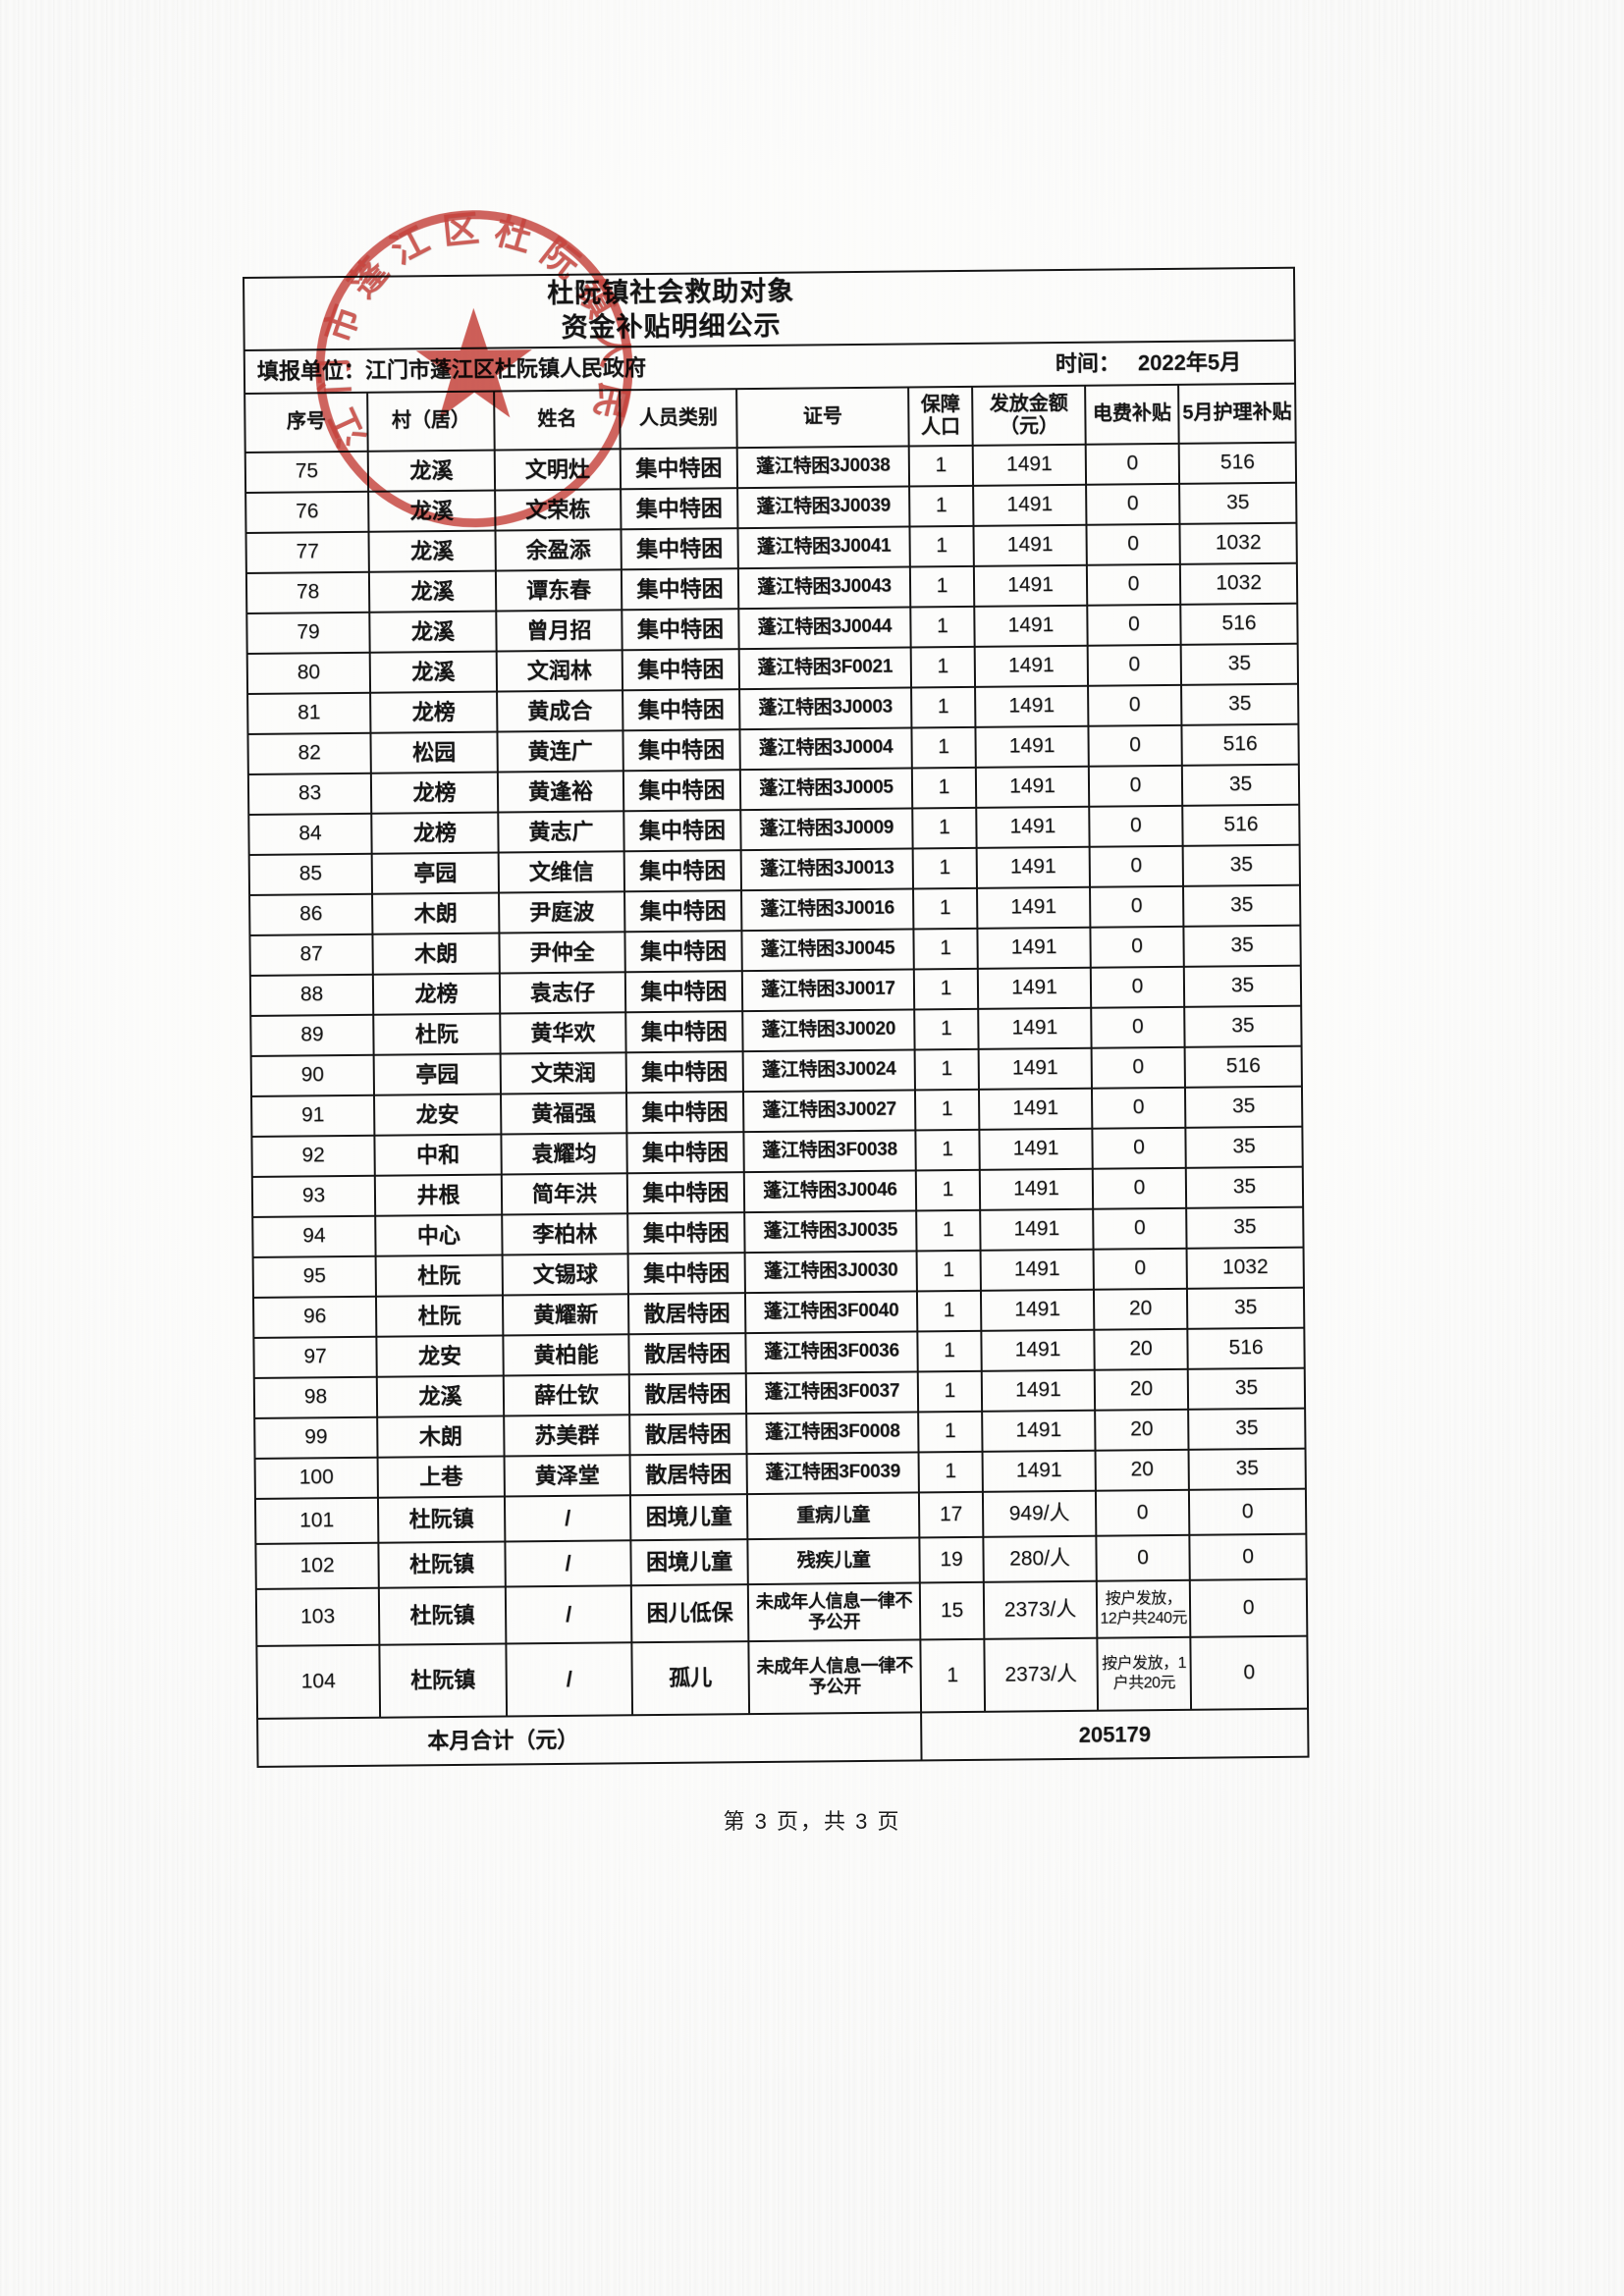 The height and width of the screenshot is (2296, 1624). What do you see at coordinates (951, 1515) in the screenshot?
I see `table-cell: 17` at bounding box center [951, 1515].